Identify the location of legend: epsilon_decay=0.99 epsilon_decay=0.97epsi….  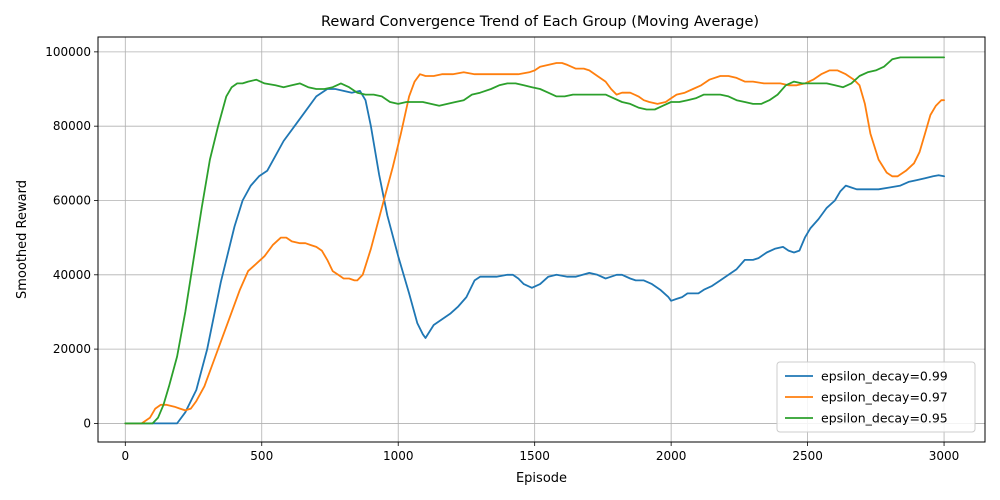
(876, 397).